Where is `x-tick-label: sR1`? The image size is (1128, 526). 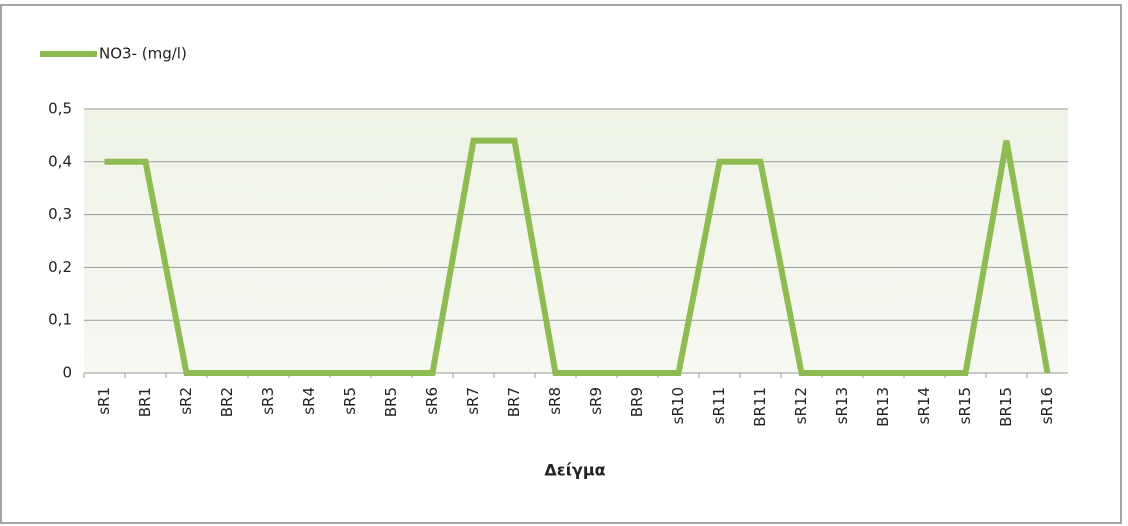
x-tick-label: sR1 is located at coordinates (104, 401).